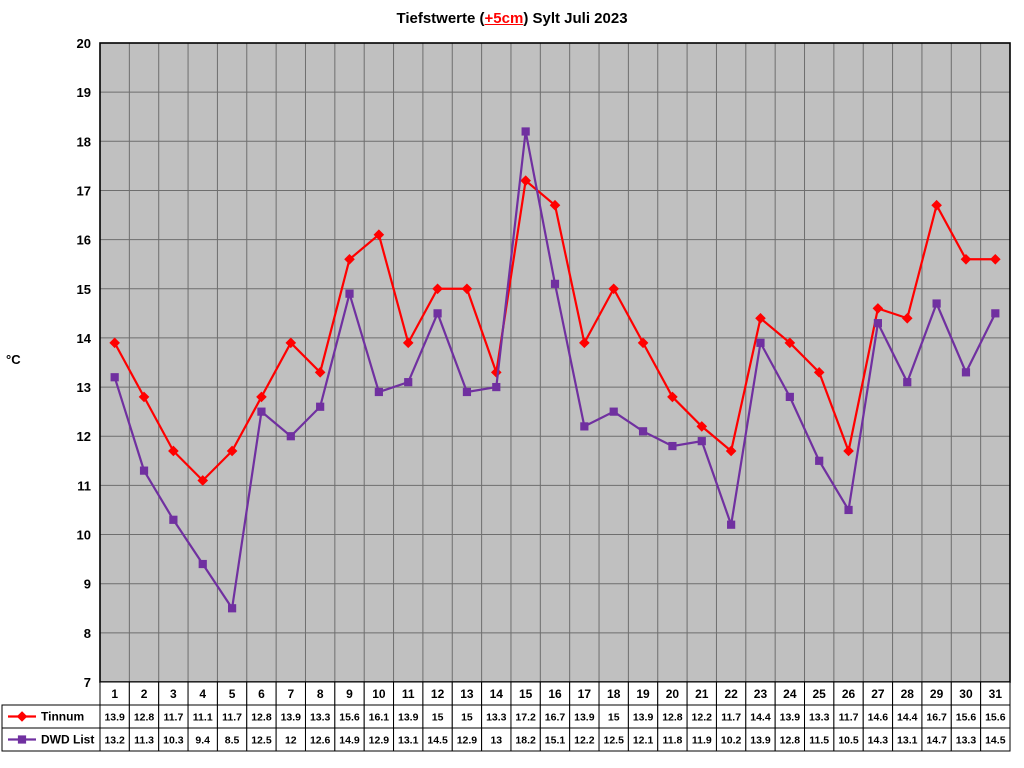 The image size is (1024, 768). What do you see at coordinates (819, 718) in the screenshot?
I see `tinnum-value: 13.3` at bounding box center [819, 718].